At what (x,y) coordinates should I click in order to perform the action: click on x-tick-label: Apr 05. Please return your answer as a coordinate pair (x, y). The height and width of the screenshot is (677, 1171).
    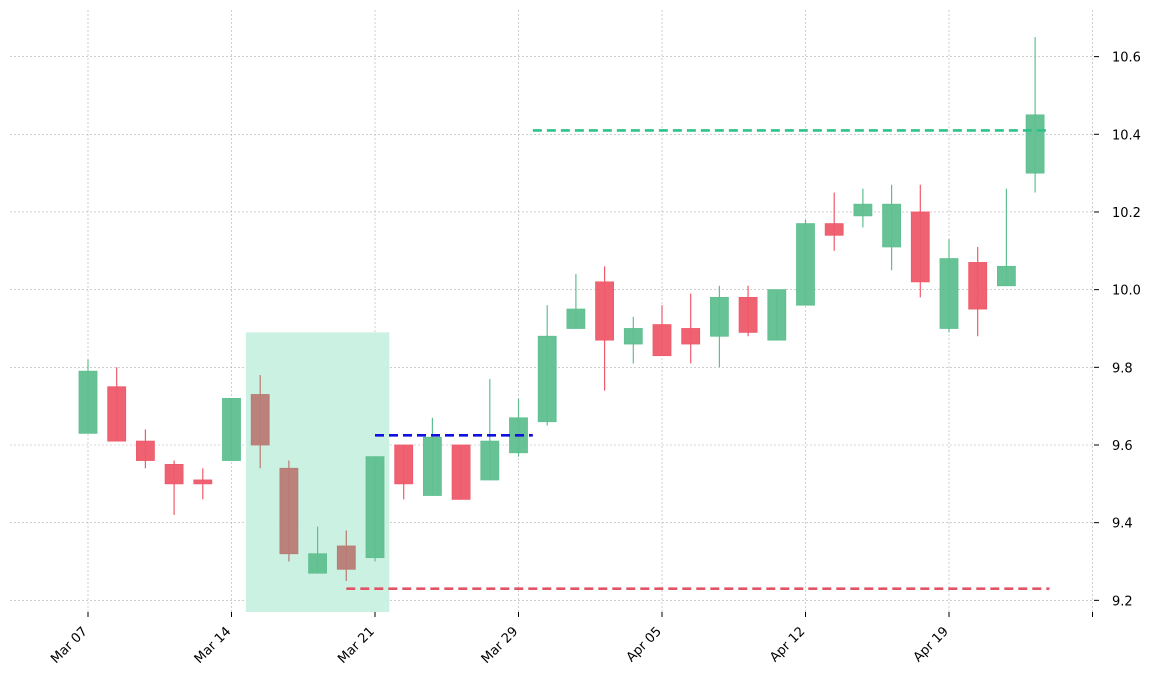
    Looking at the image, I should click on (644, 644).